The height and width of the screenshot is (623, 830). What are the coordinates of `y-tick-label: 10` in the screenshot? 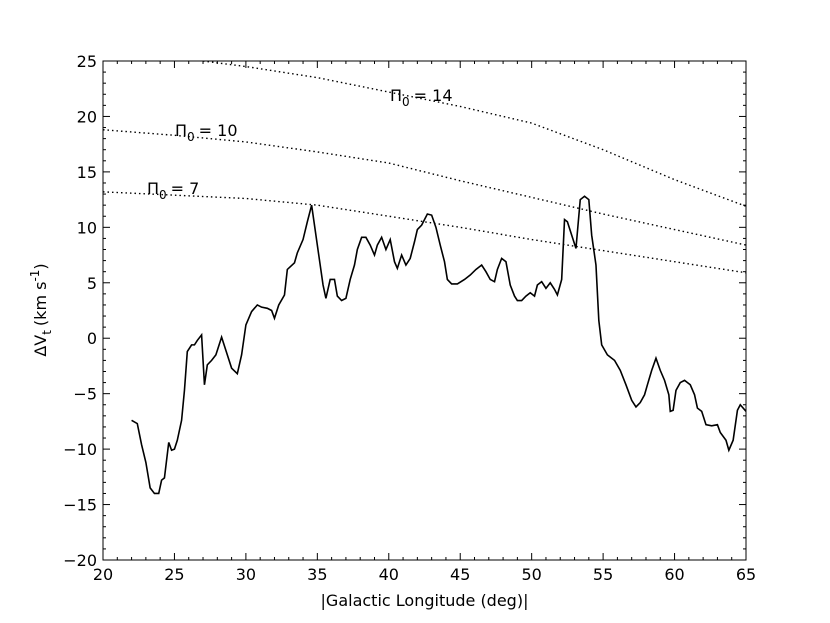 It's located at (87, 227).